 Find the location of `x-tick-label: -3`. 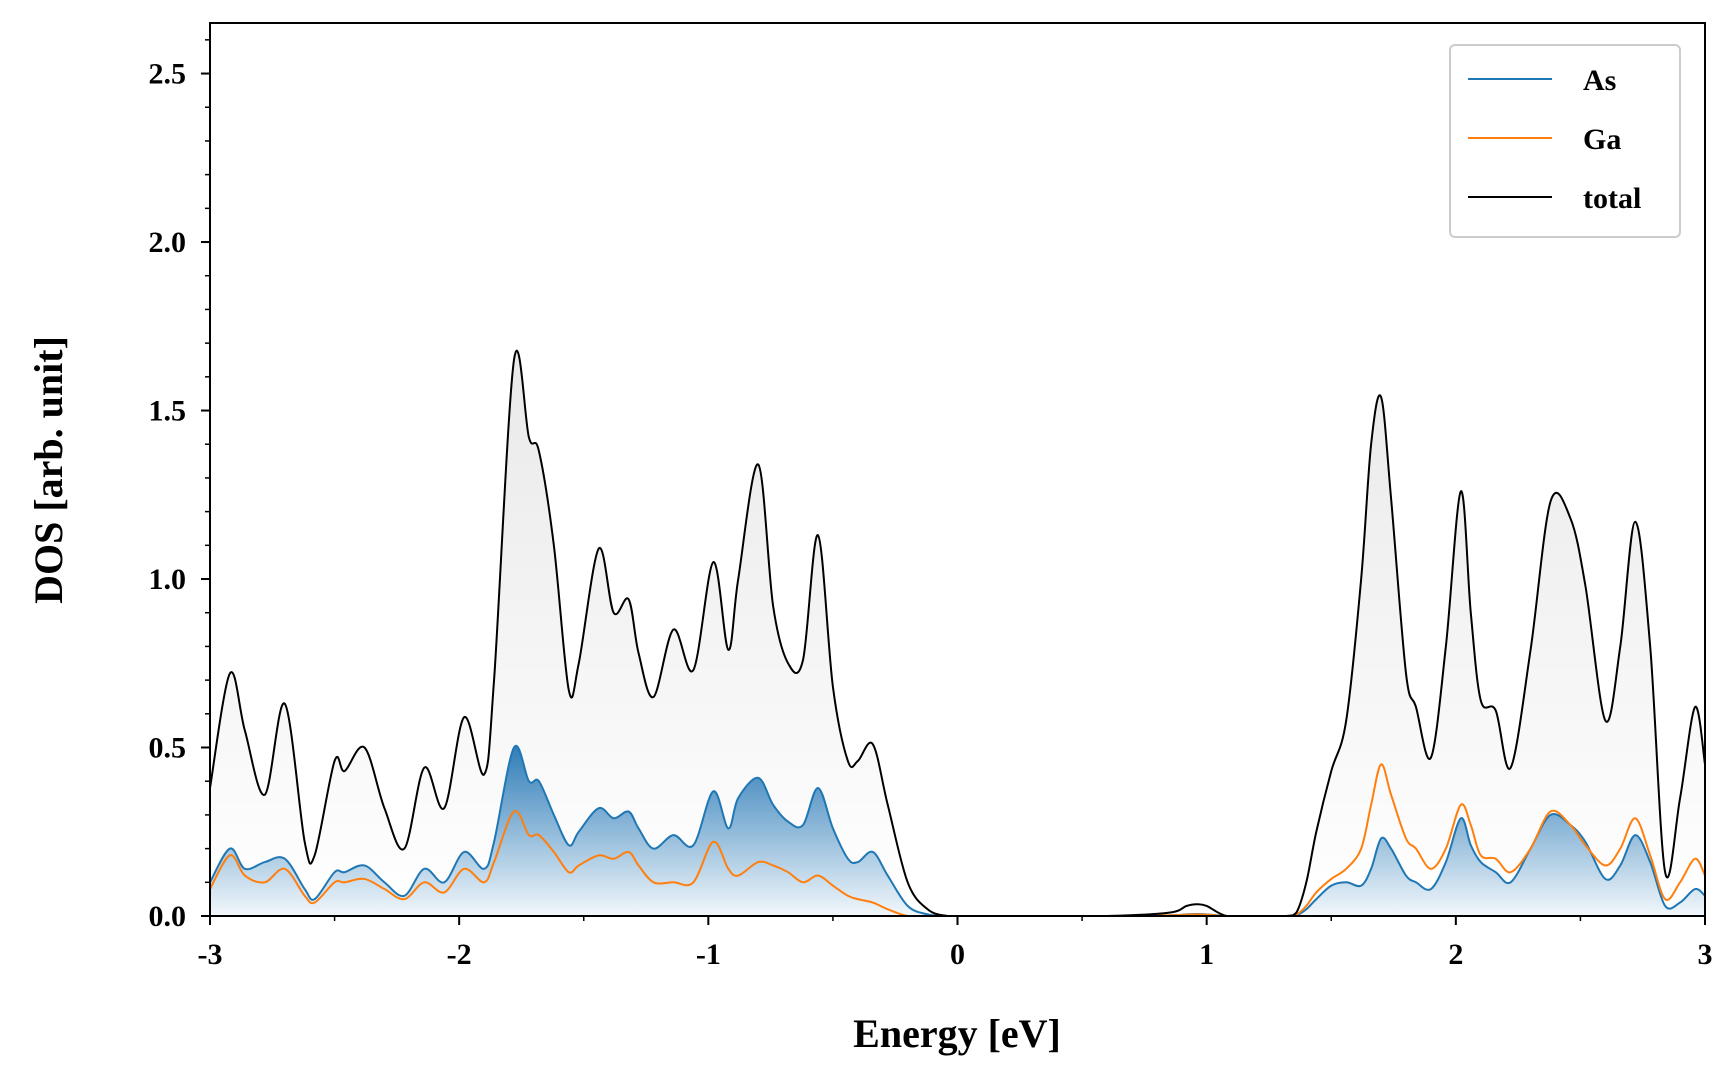

x-tick-label: -3 is located at coordinates (210, 954).